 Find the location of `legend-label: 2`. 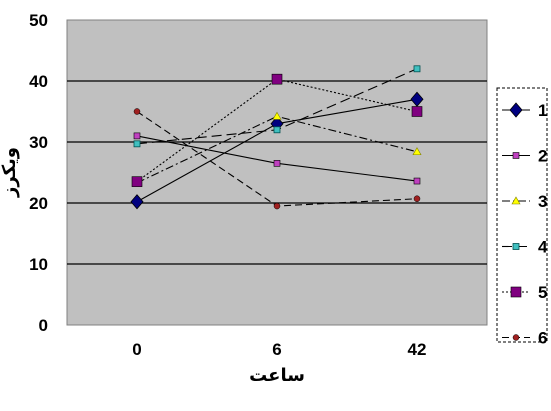

legend-label: 2 is located at coordinates (542, 156).